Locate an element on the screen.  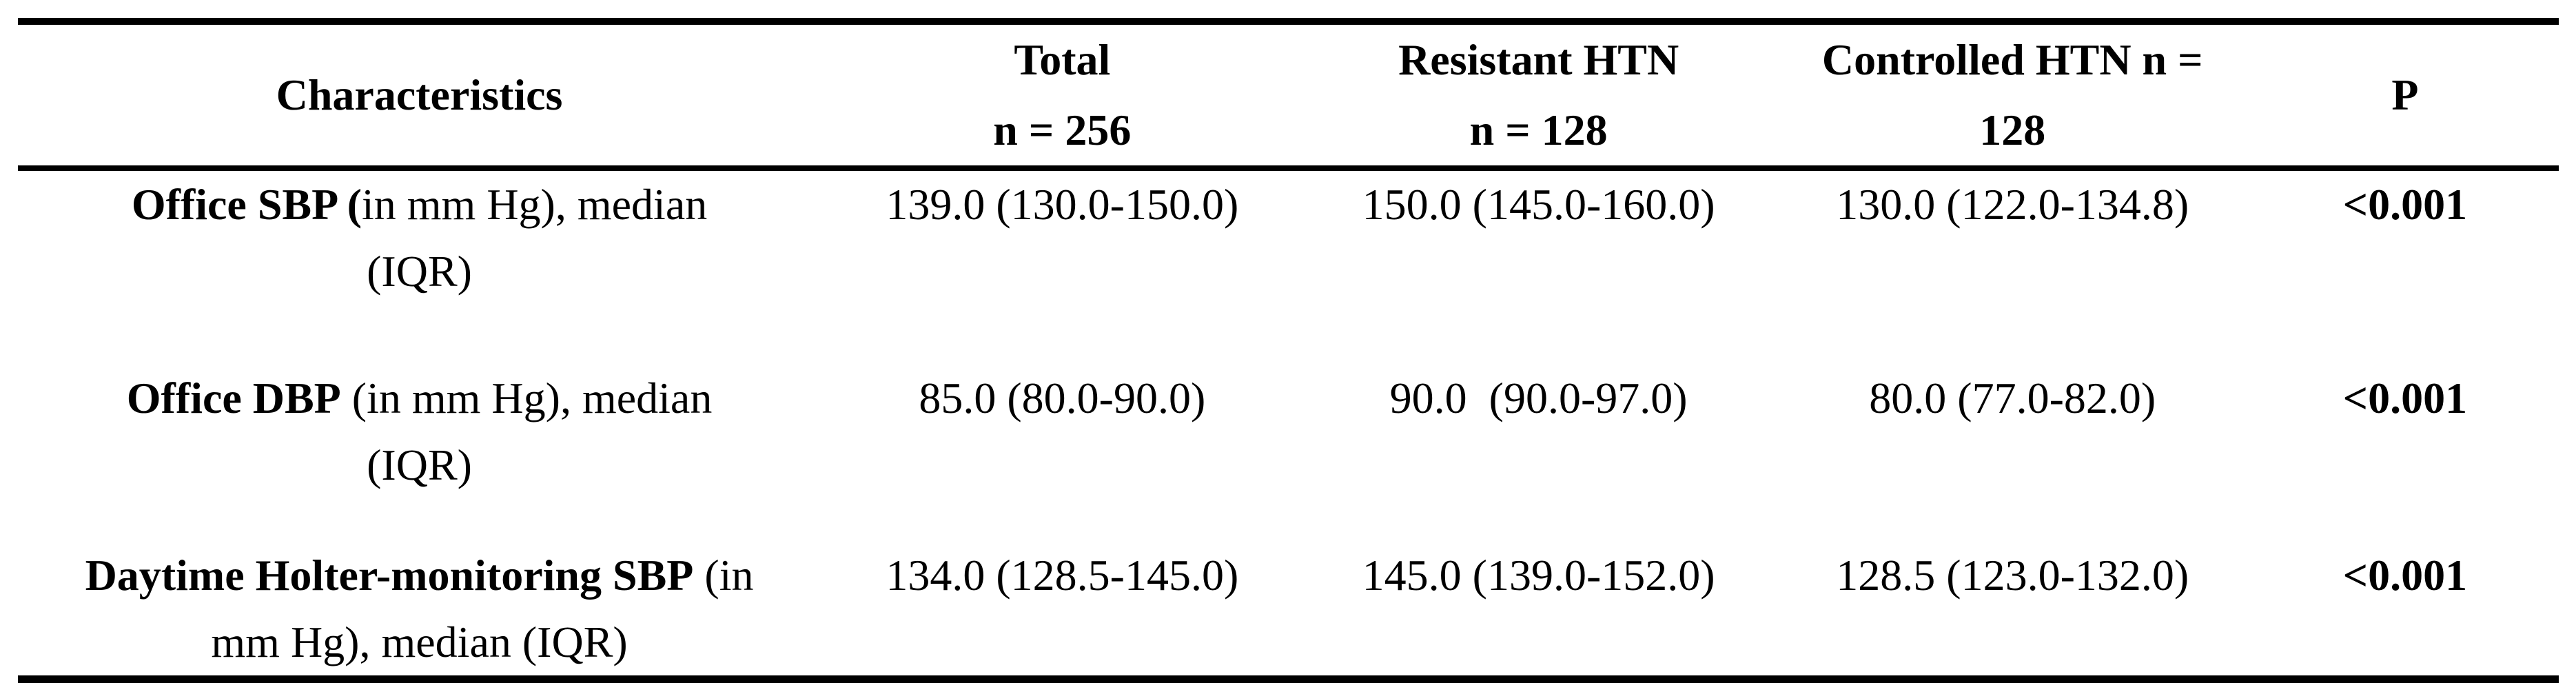
characteristic-regular-part: (in is located at coordinates (723, 575).